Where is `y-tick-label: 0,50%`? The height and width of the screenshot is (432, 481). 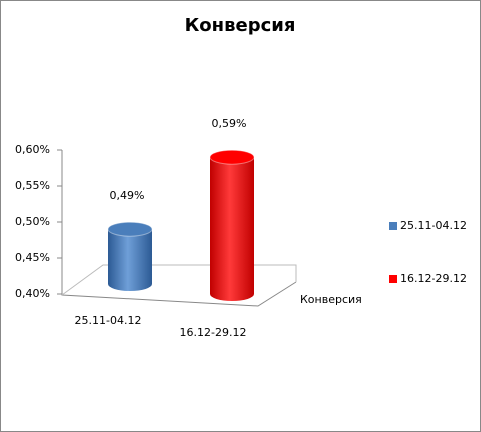
y-tick-label: 0,50% is located at coordinates (32, 221).